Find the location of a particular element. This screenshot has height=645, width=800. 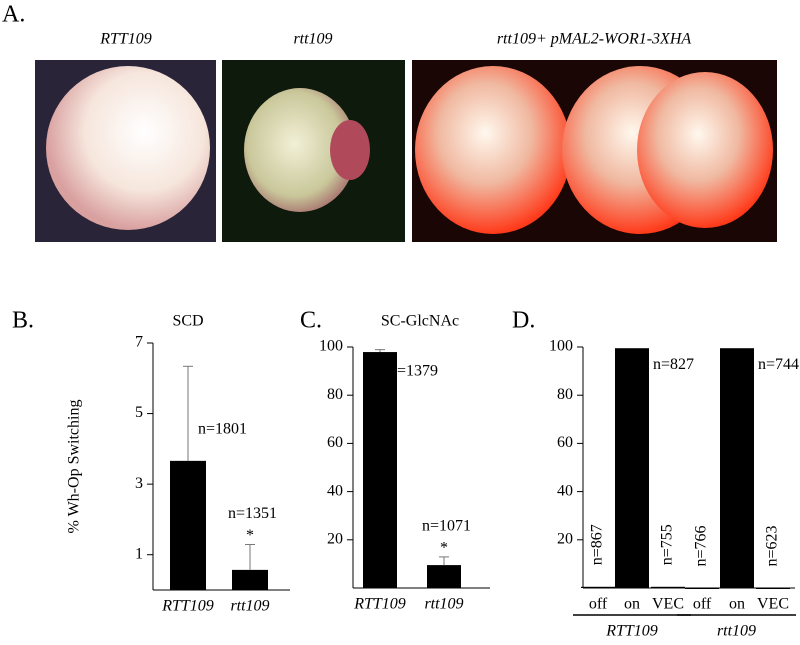

bar-note: n=755 is located at coordinates (667, 544).